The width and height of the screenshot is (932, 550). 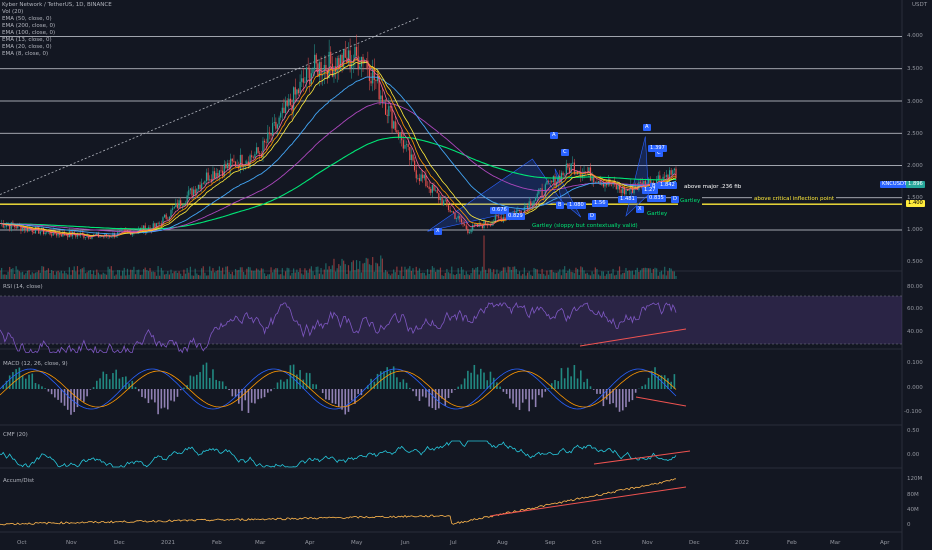 I want to click on indicator-line-ema13: EMA (13, close, 0), so click(x=27, y=40).